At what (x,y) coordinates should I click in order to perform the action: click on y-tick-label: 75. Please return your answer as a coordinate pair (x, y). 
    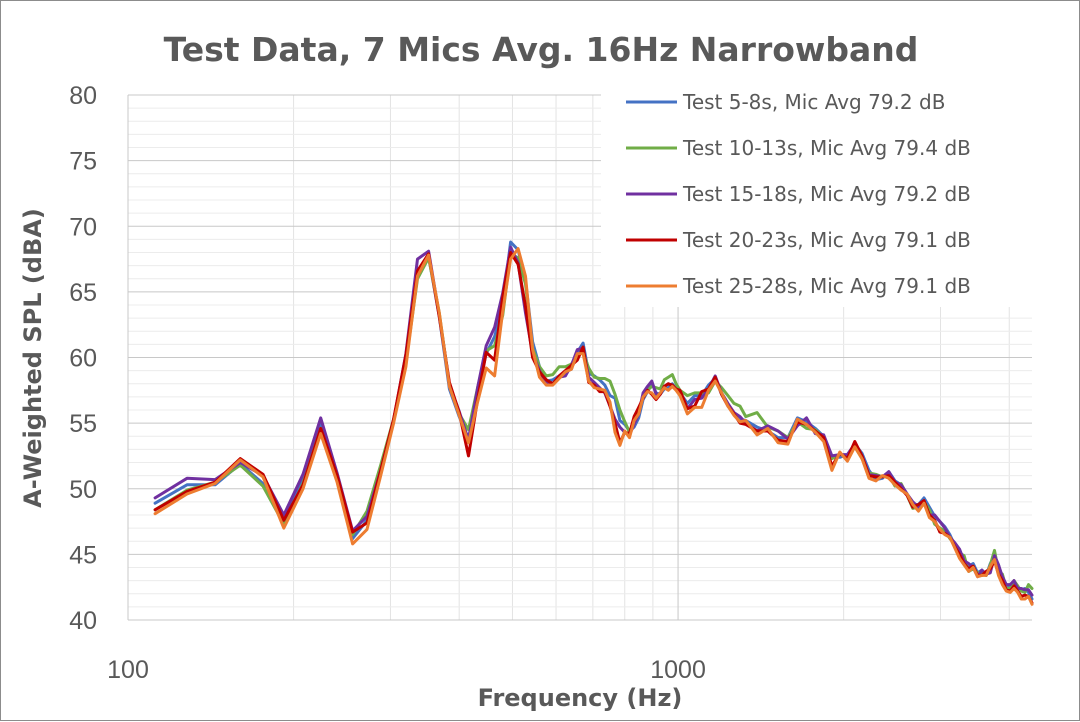
    Looking at the image, I should click on (83, 162).